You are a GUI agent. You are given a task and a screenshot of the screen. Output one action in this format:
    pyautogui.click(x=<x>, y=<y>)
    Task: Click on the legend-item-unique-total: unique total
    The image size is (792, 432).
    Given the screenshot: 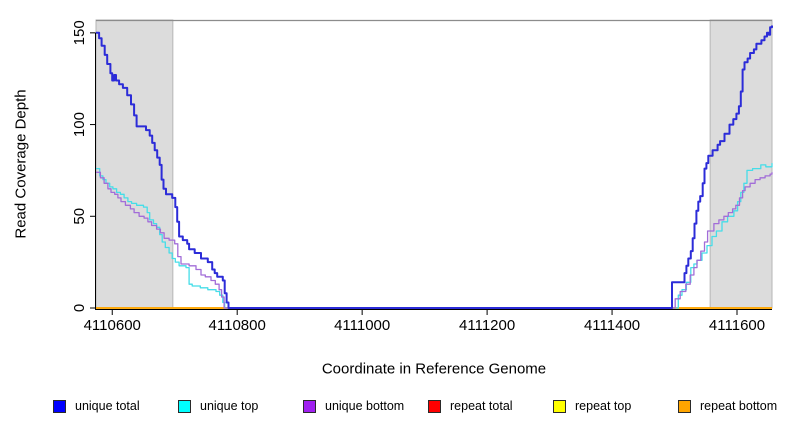 What is the action you would take?
    pyautogui.click(x=96, y=406)
    